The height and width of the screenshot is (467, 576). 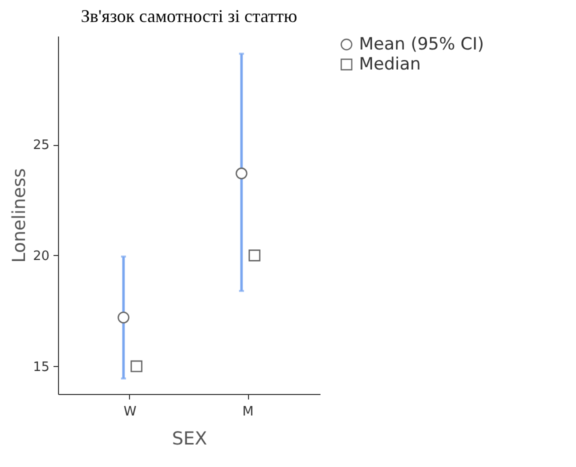 What do you see at coordinates (190, 439) in the screenshot?
I see `x-axis-title: SEX` at bounding box center [190, 439].